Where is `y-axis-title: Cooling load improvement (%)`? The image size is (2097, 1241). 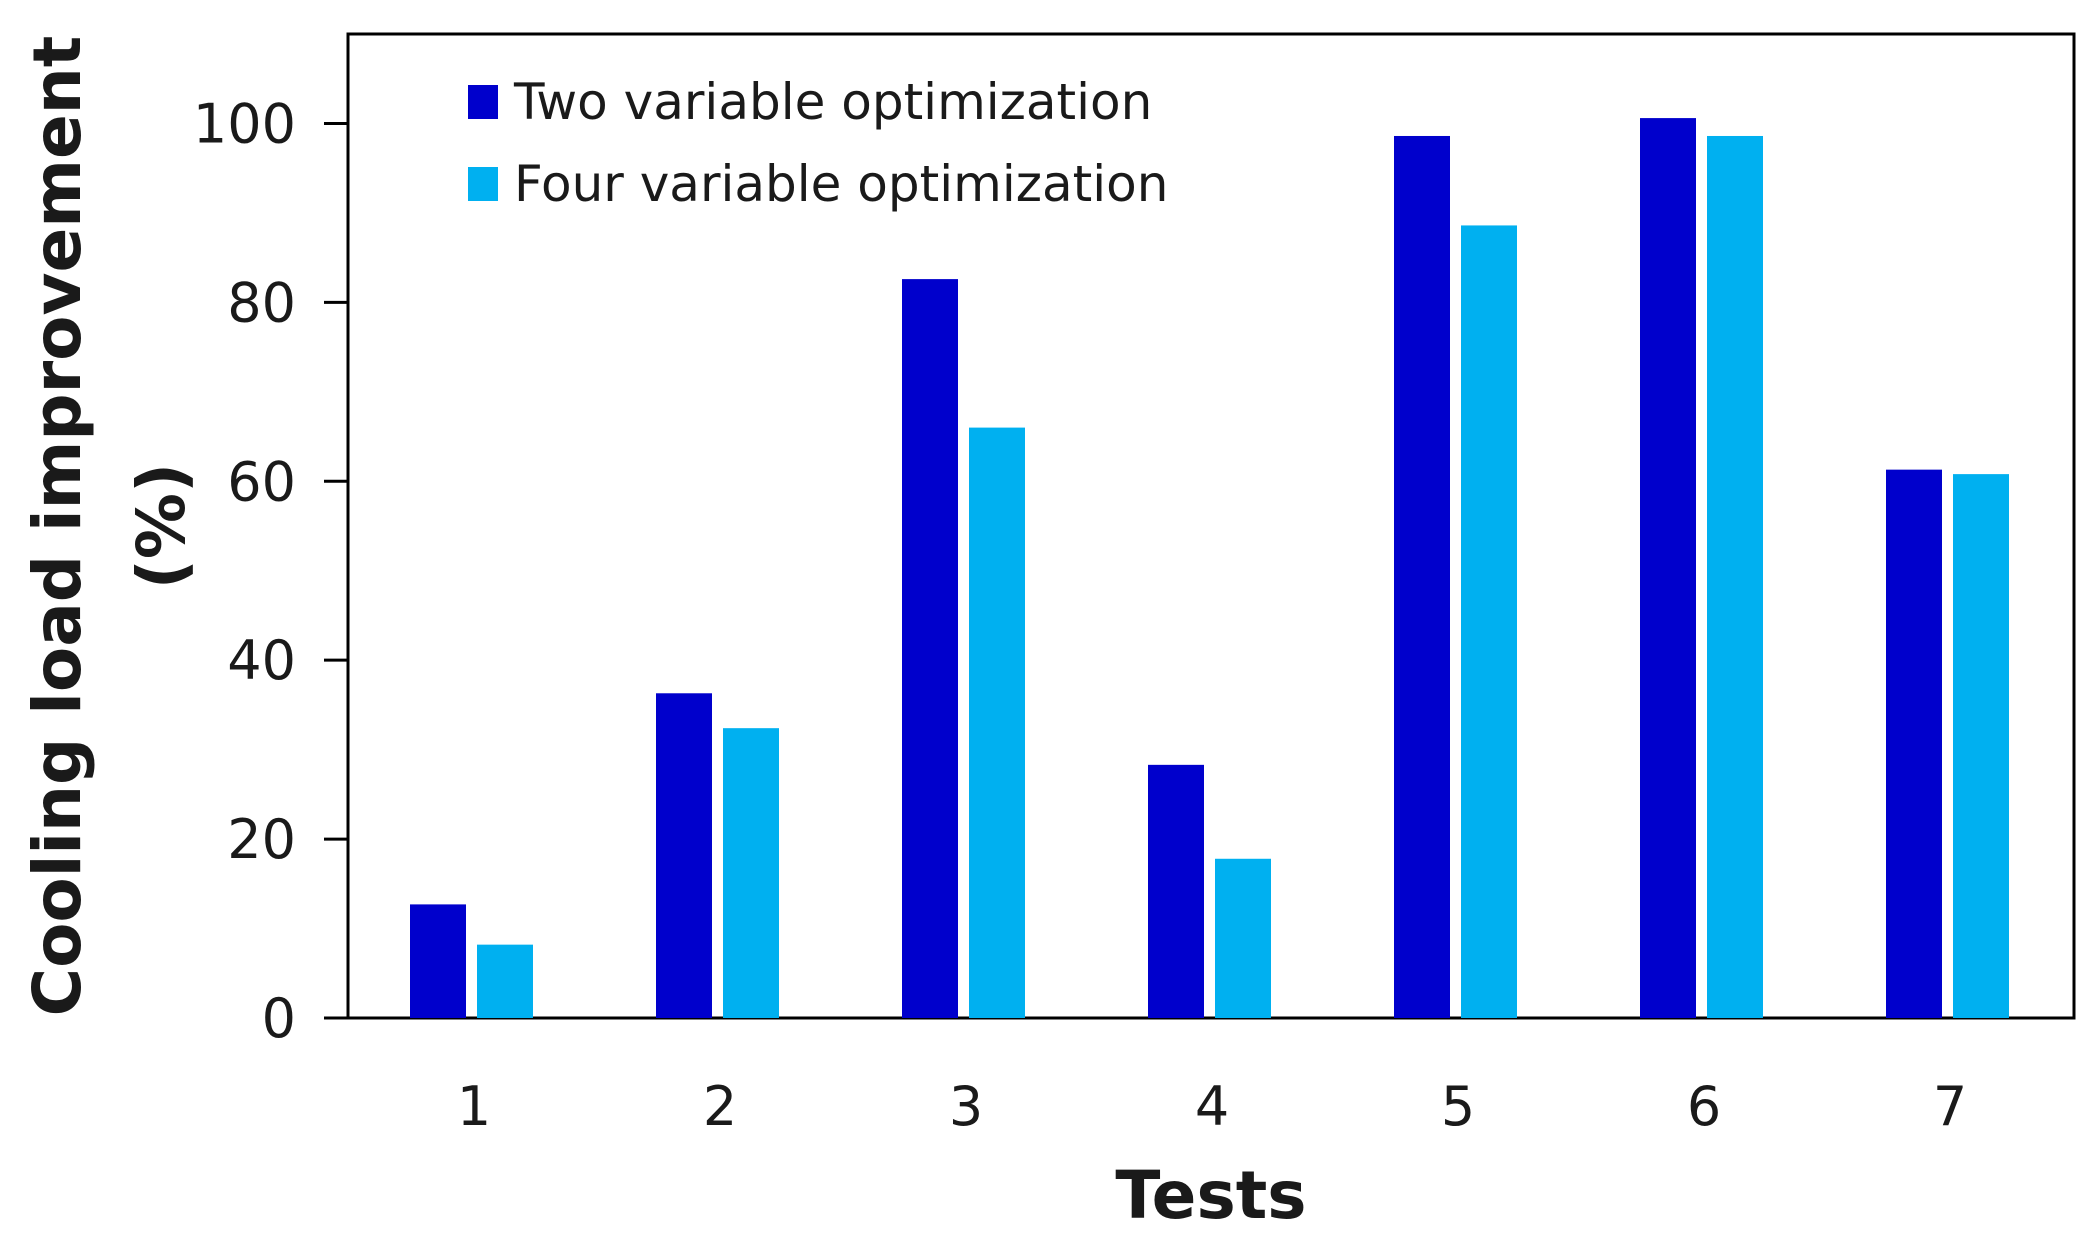 y-axis-title: Cooling load improvement (%) is located at coordinates (109, 526).